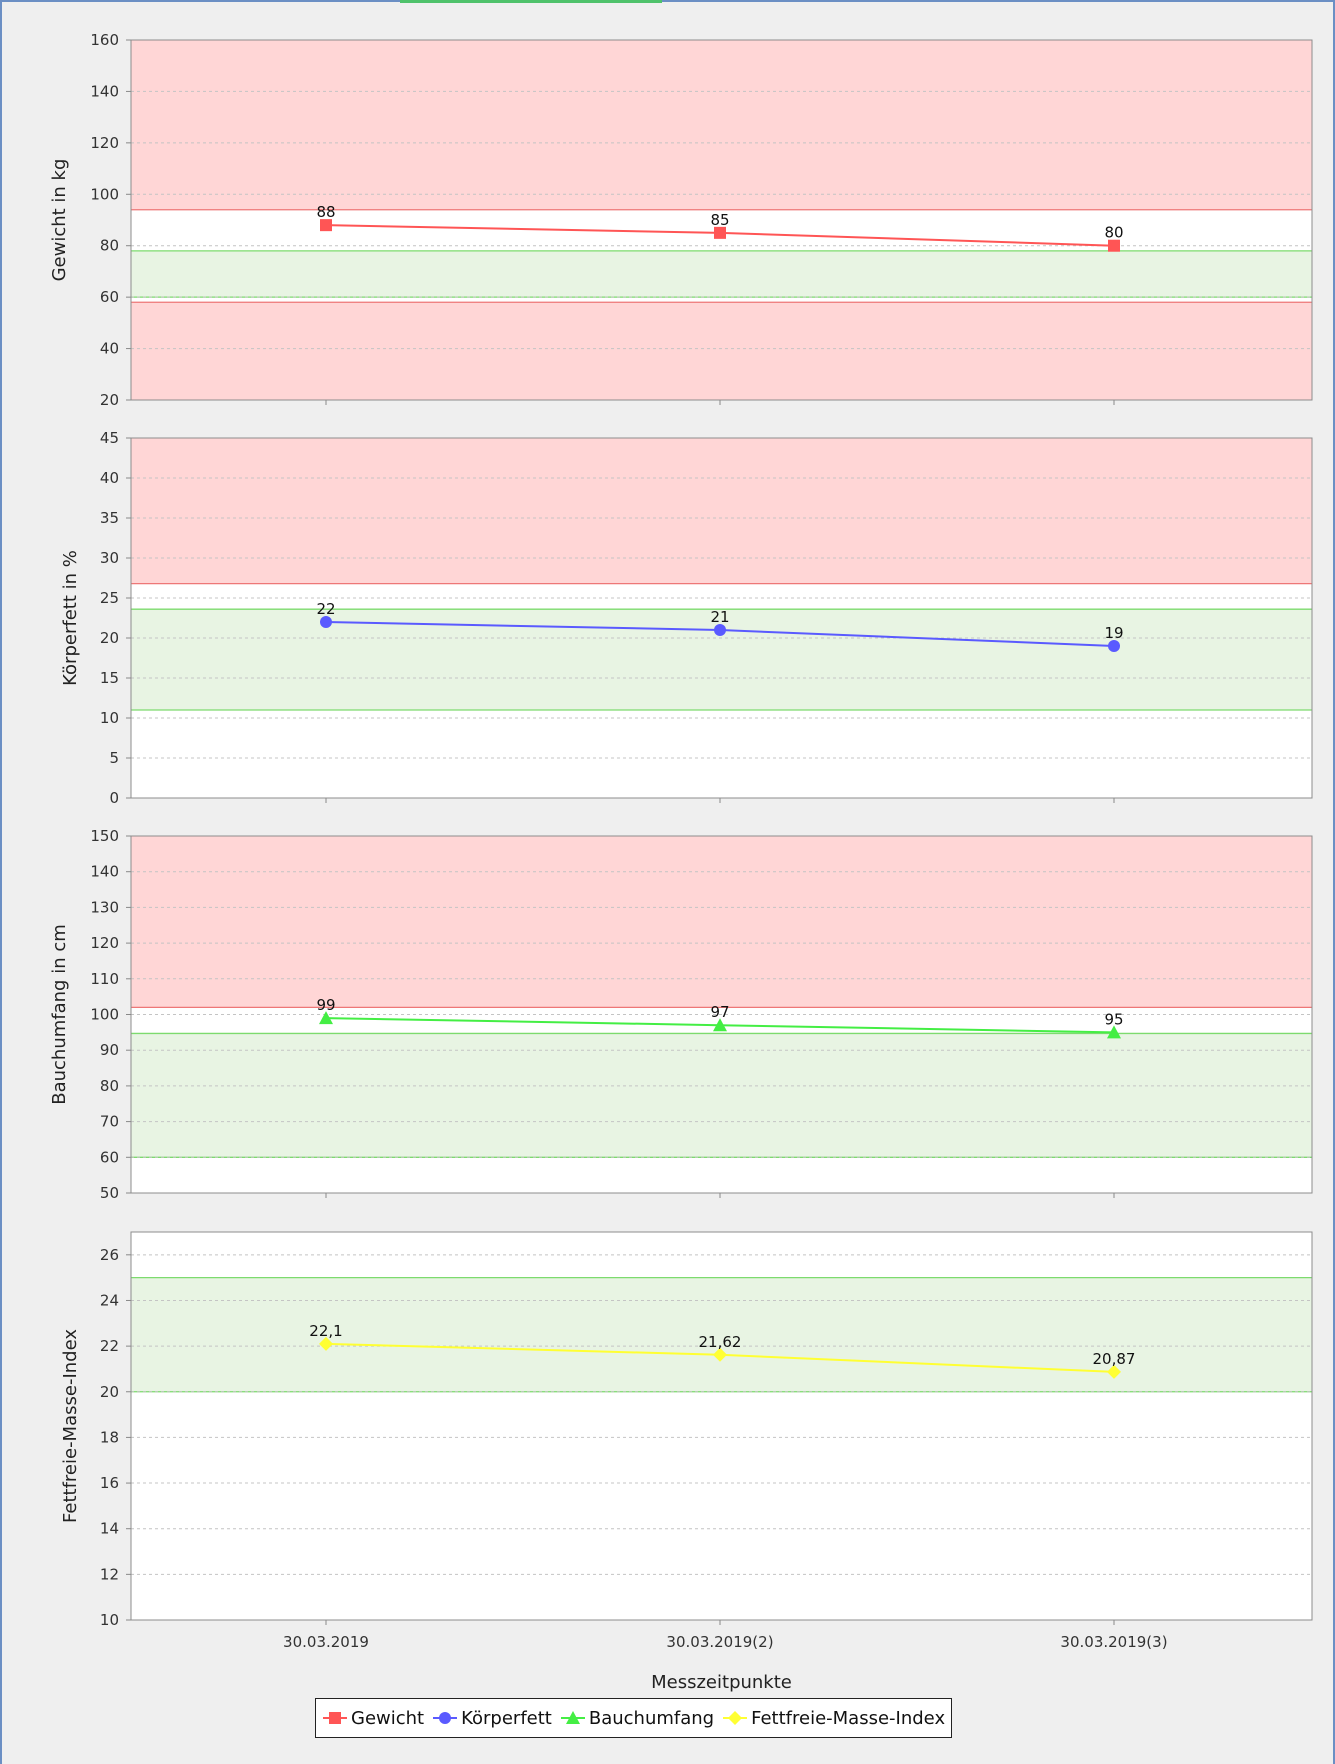 Image resolution: width=1335 pixels, height=1764 pixels. I want to click on legend-item: Bauchumfang, so click(637, 1718).